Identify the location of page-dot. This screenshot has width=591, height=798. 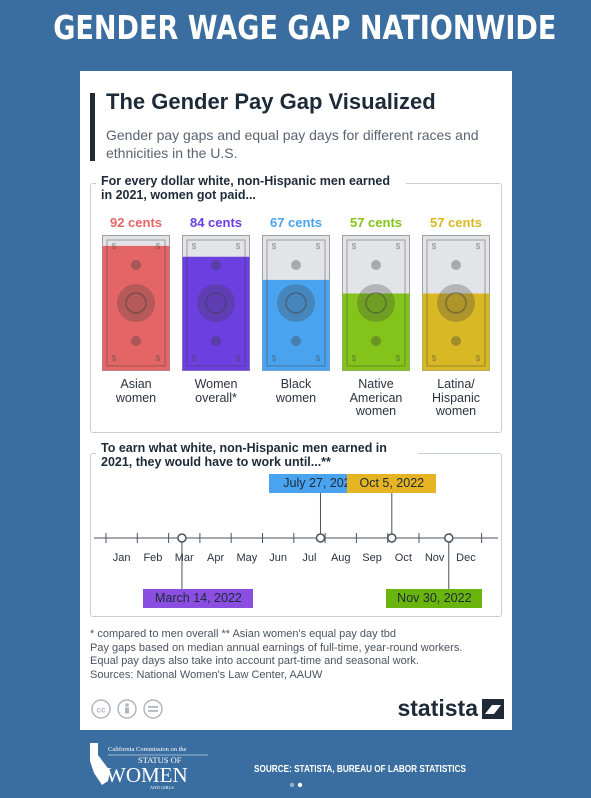
(292, 785).